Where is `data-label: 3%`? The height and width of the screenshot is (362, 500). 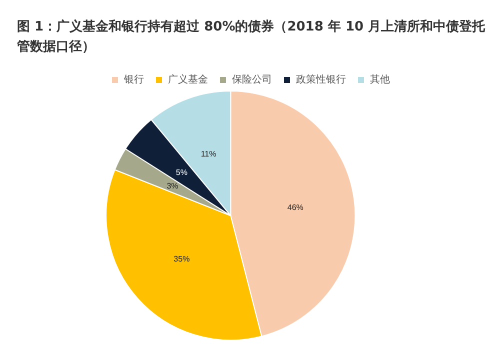
data-label: 3% is located at coordinates (172, 185).